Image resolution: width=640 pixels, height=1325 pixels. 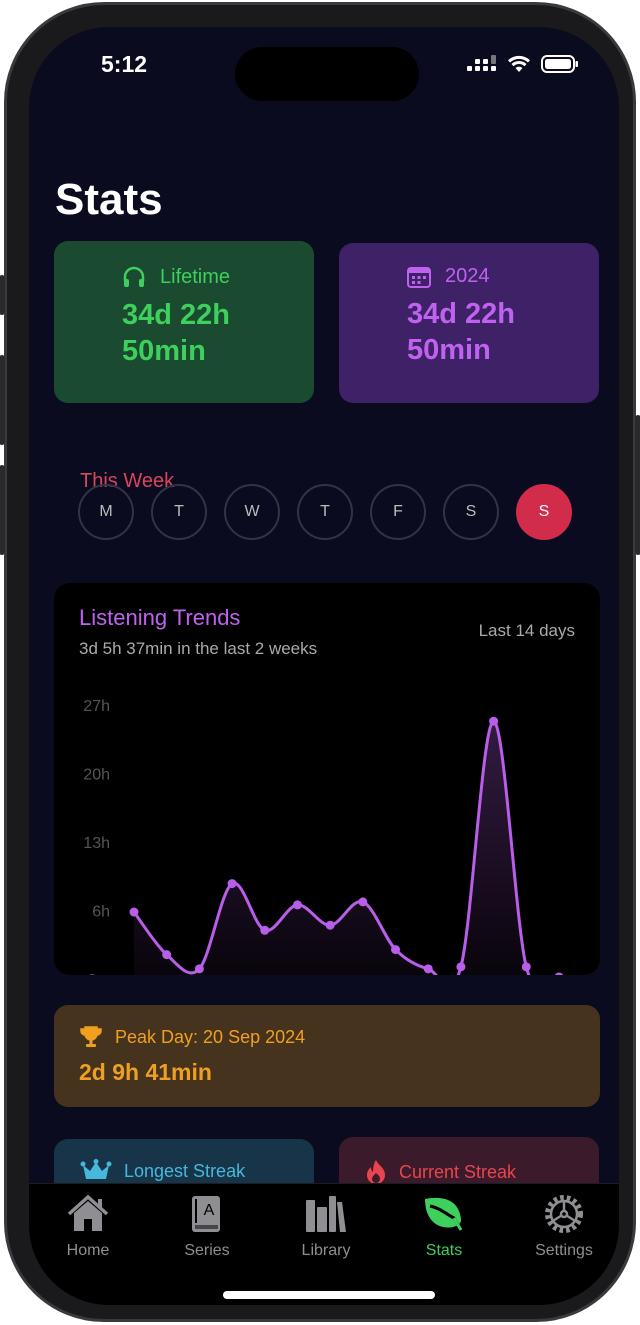 What do you see at coordinates (145, 1072) in the screenshot?
I see `peak-day-value: 2d 9h 41min` at bounding box center [145, 1072].